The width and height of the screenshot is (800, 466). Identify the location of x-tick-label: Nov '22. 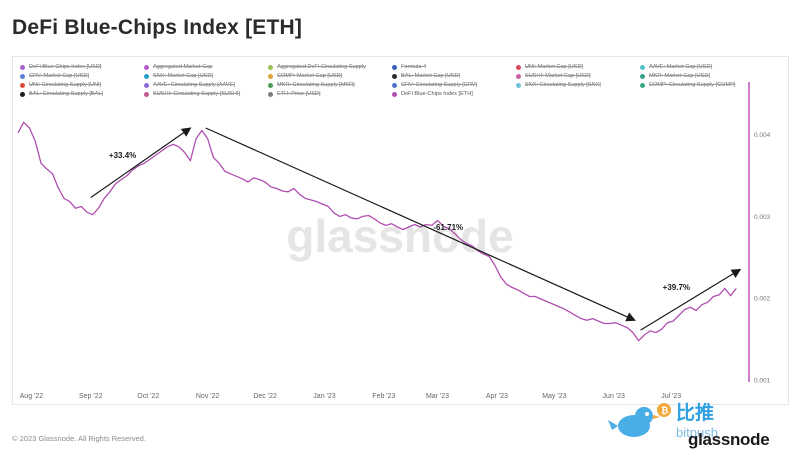
(208, 396).